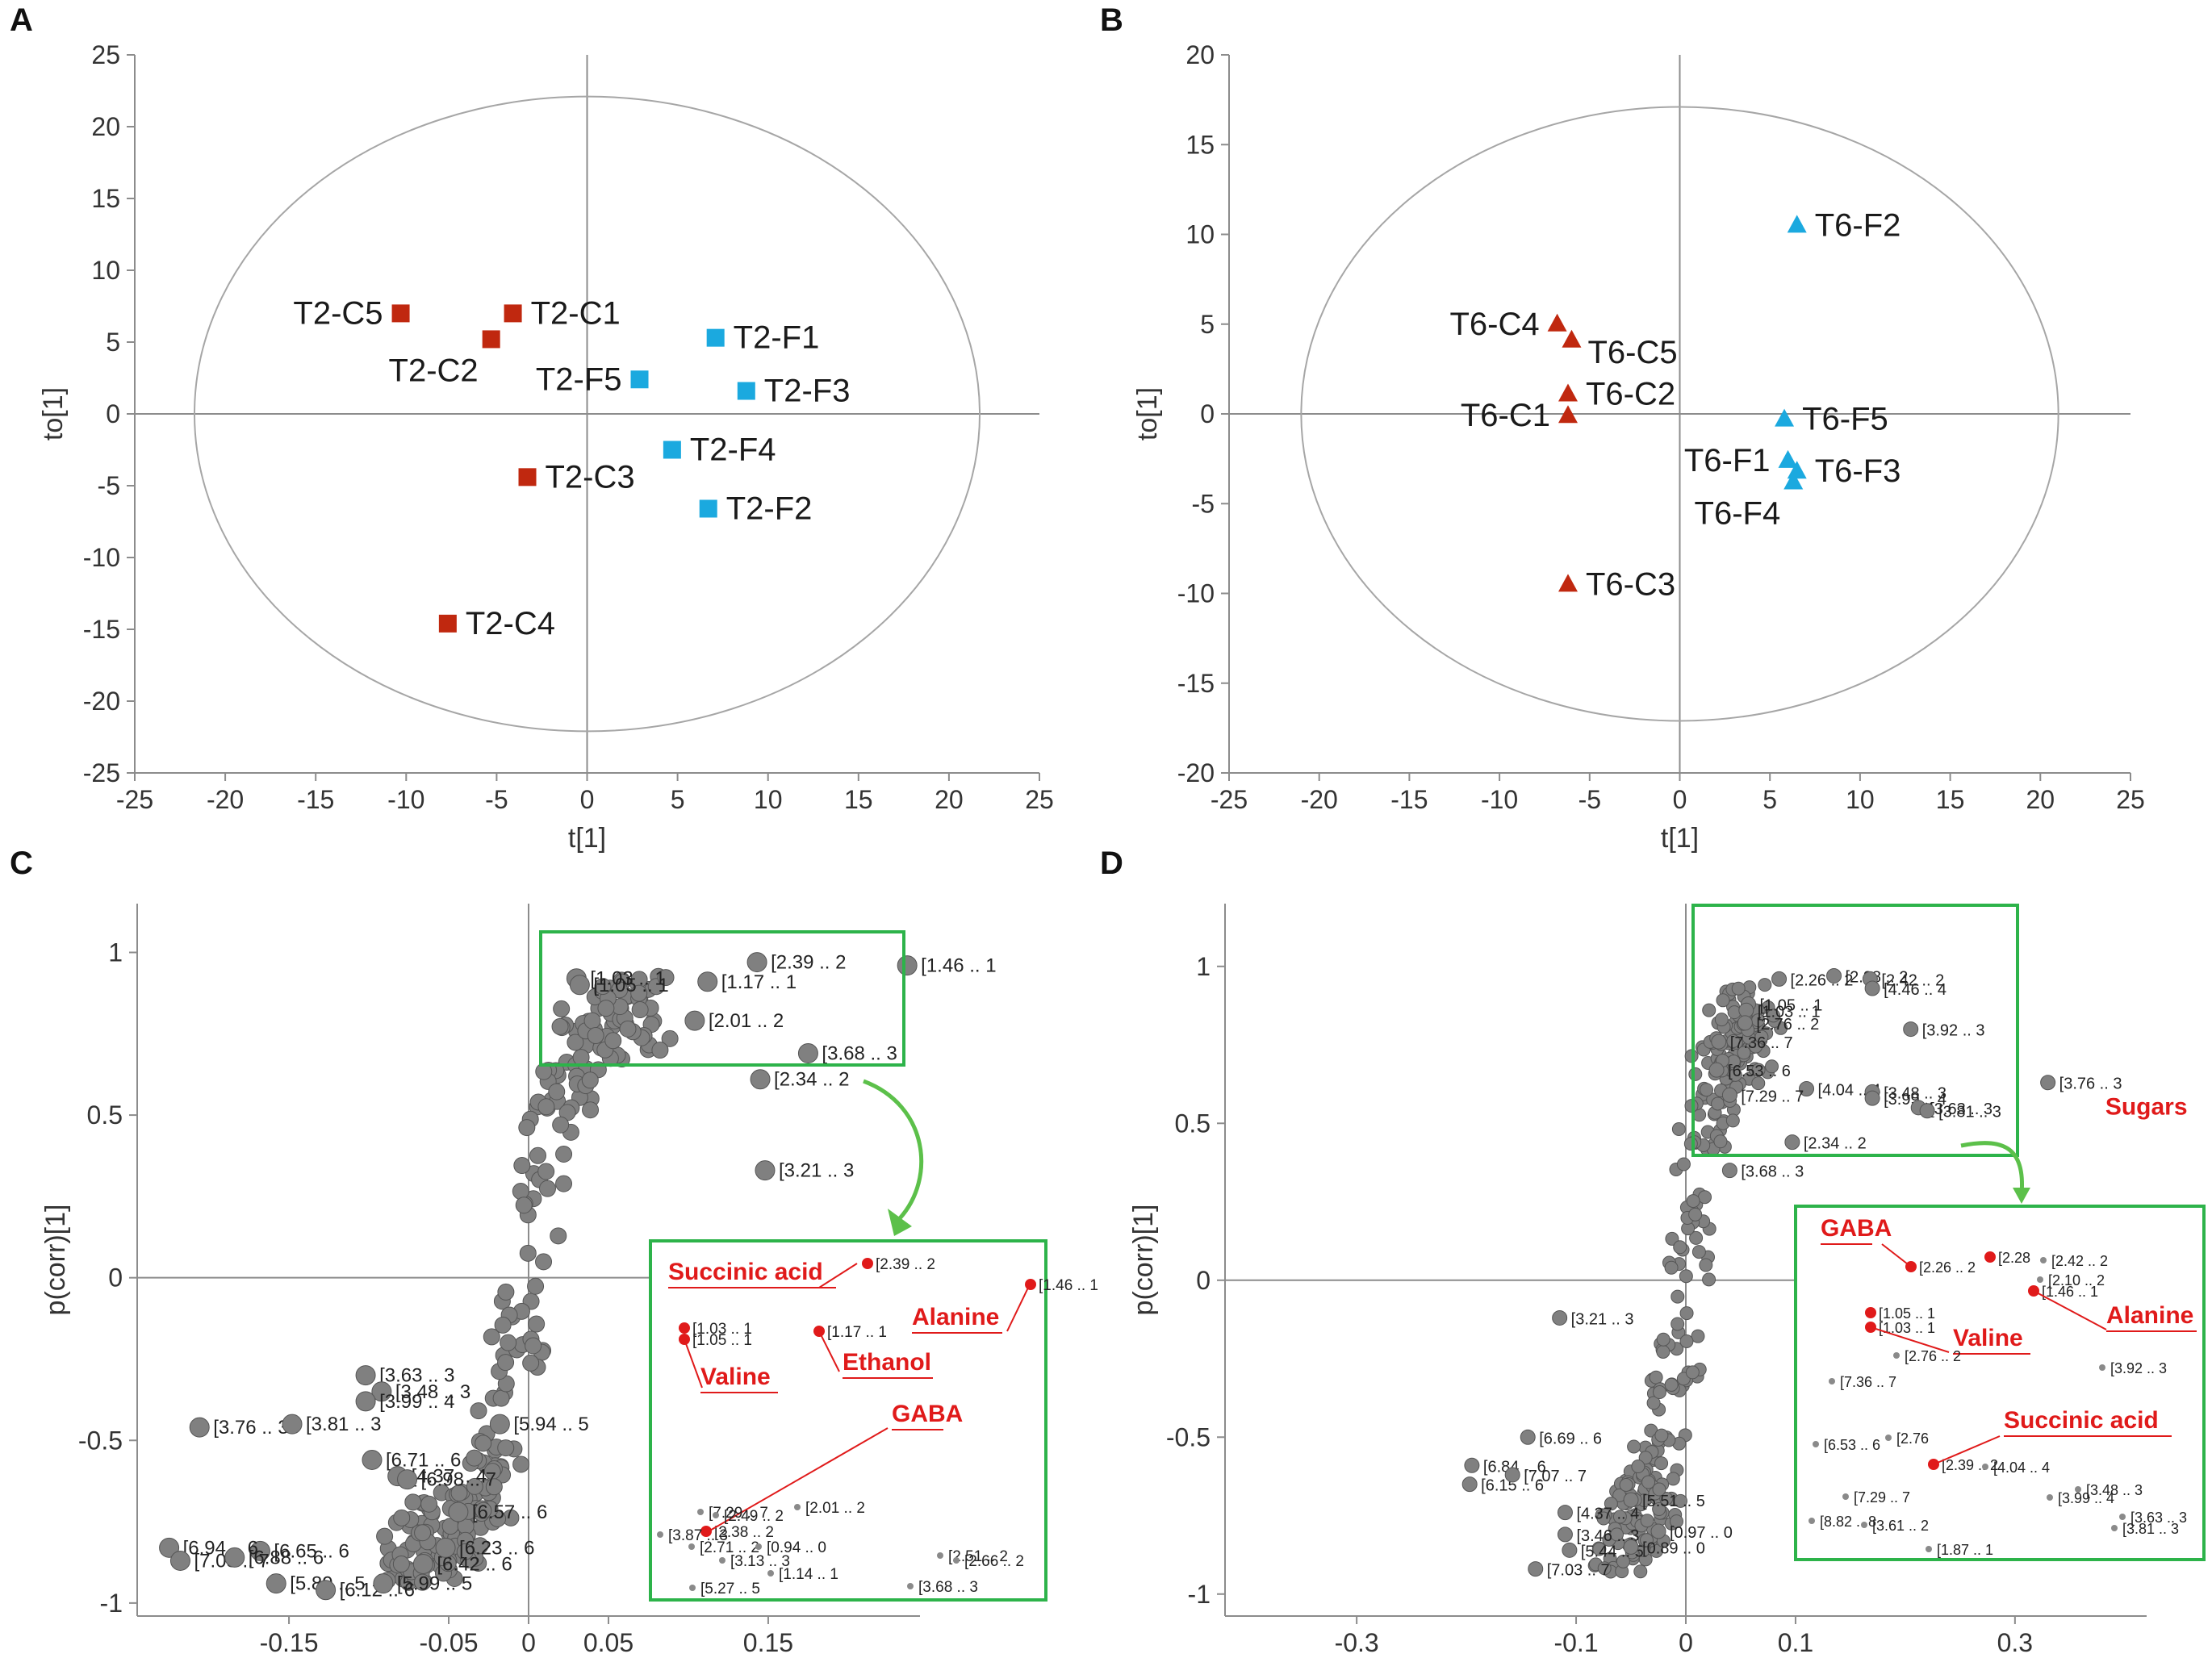  Describe the element at coordinates (1200, 144) in the screenshot. I see `y-tick-label: 15` at that location.